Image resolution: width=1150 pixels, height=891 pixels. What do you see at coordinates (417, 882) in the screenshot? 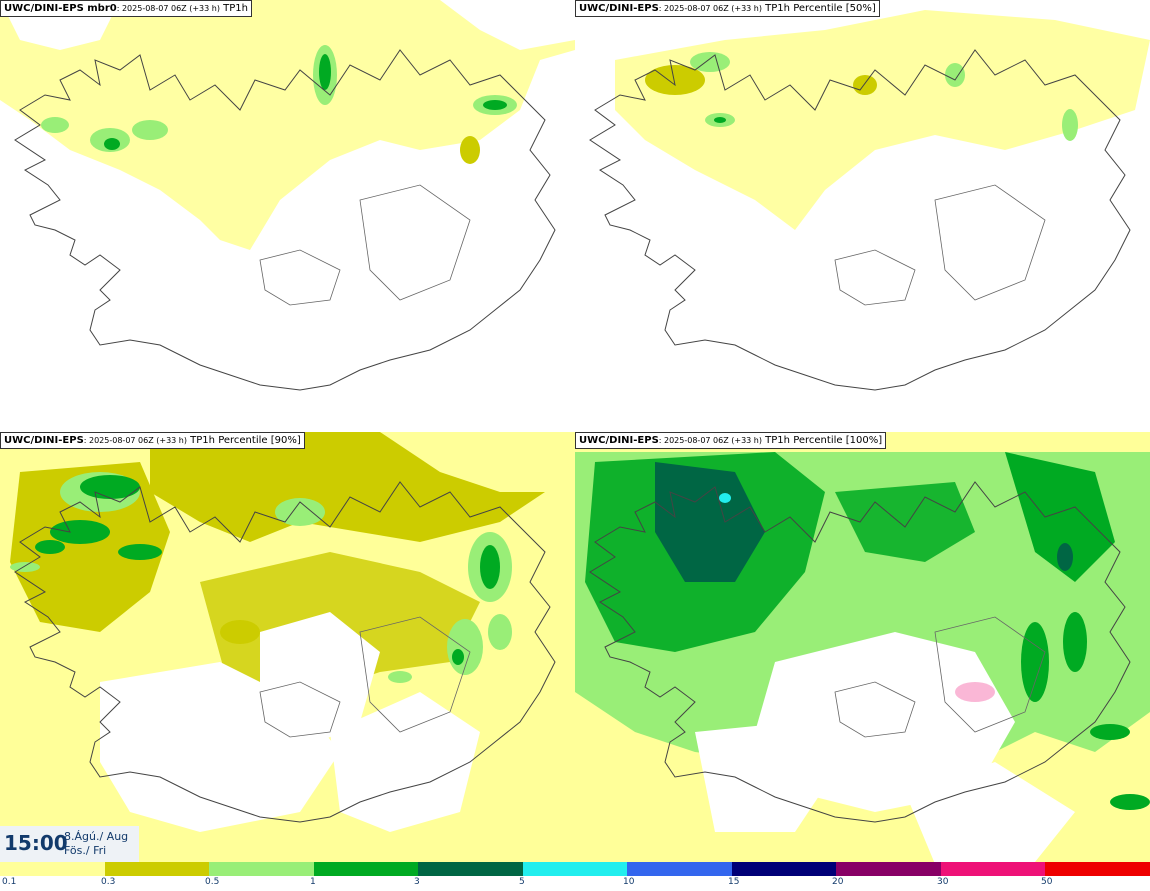
I see `legend-tick-label: 3` at bounding box center [417, 882].